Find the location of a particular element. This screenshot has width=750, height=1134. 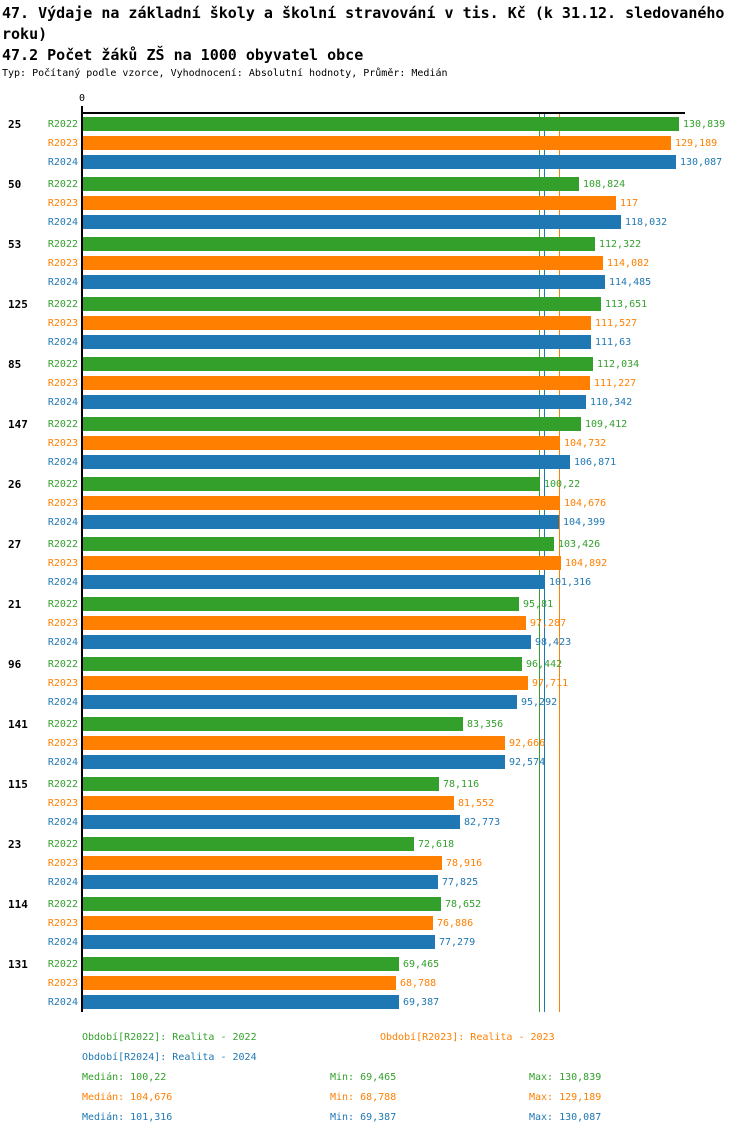

value-label-r2023-131: 68,788 is located at coordinates (418, 983).